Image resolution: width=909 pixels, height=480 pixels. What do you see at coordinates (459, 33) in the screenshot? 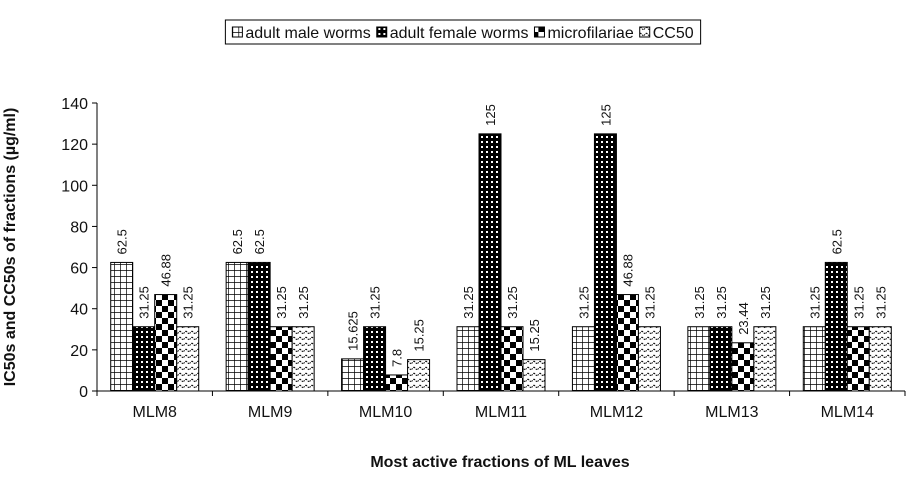
I see `legend-label: adult female worms` at bounding box center [459, 33].